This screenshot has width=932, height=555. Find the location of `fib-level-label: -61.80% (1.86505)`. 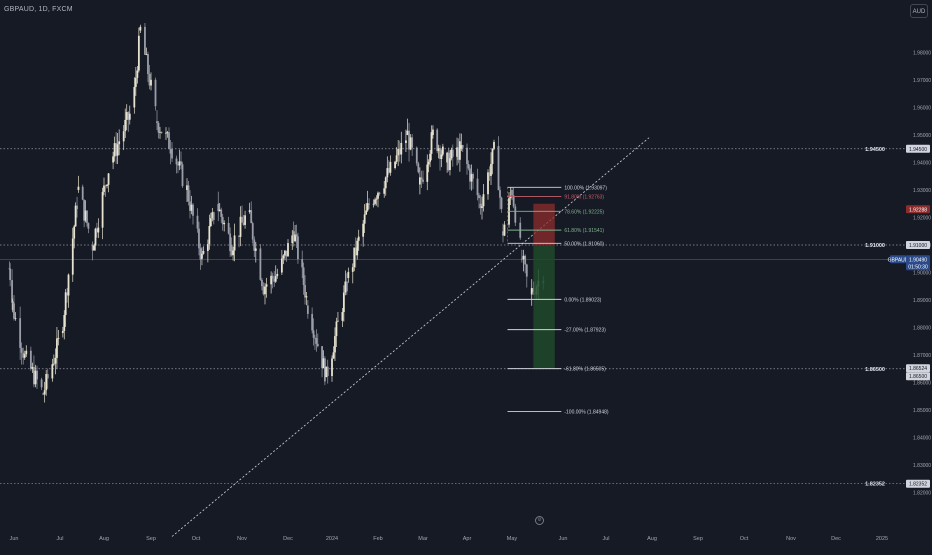

fib-level-label: -61.80% (1.86505) is located at coordinates (585, 370).